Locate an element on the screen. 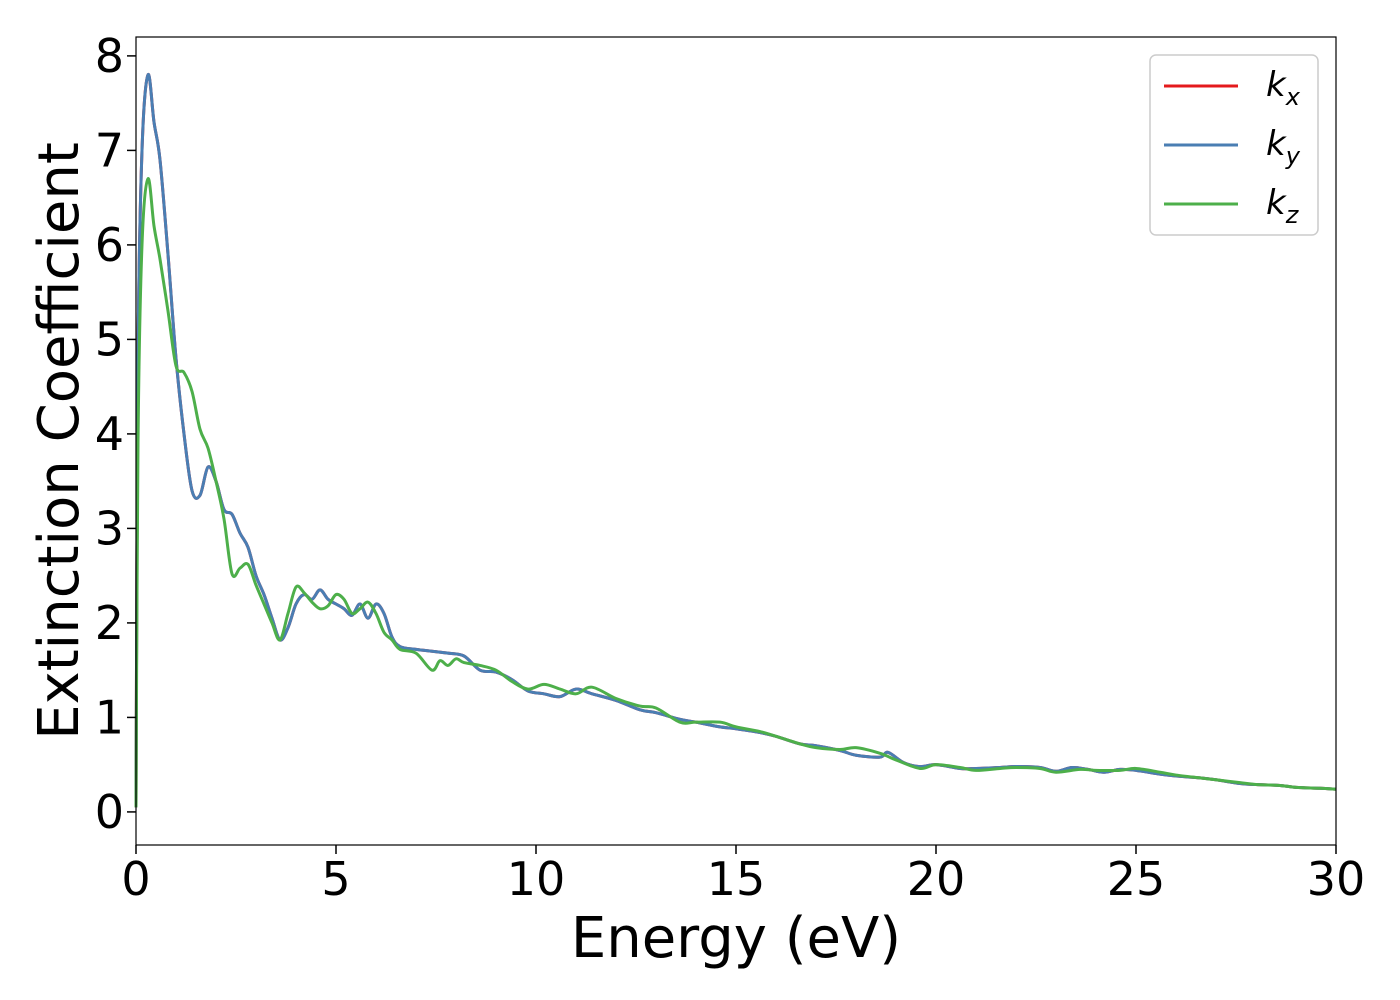  y-tick-label: 0 is located at coordinates (109, 812).